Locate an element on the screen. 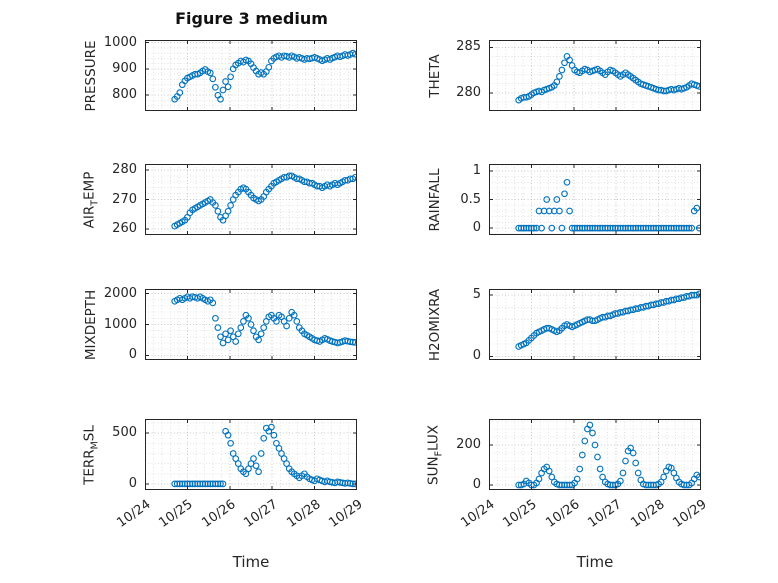 Image resolution: width=778 pixels, height=583 pixels. y-tick-label: 285 is located at coordinates (468, 47).